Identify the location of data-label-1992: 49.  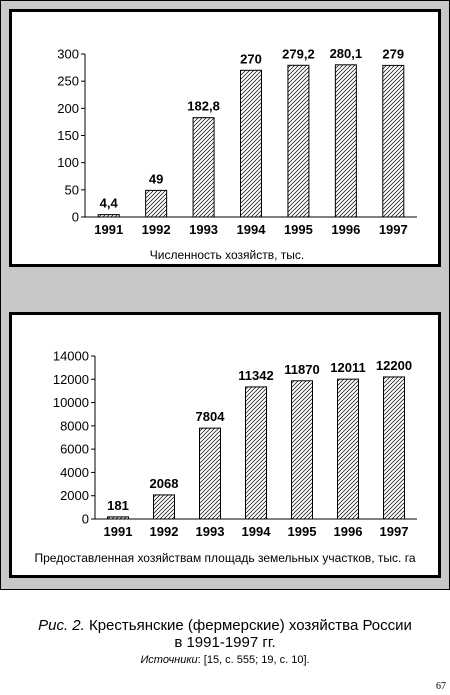
(156, 178).